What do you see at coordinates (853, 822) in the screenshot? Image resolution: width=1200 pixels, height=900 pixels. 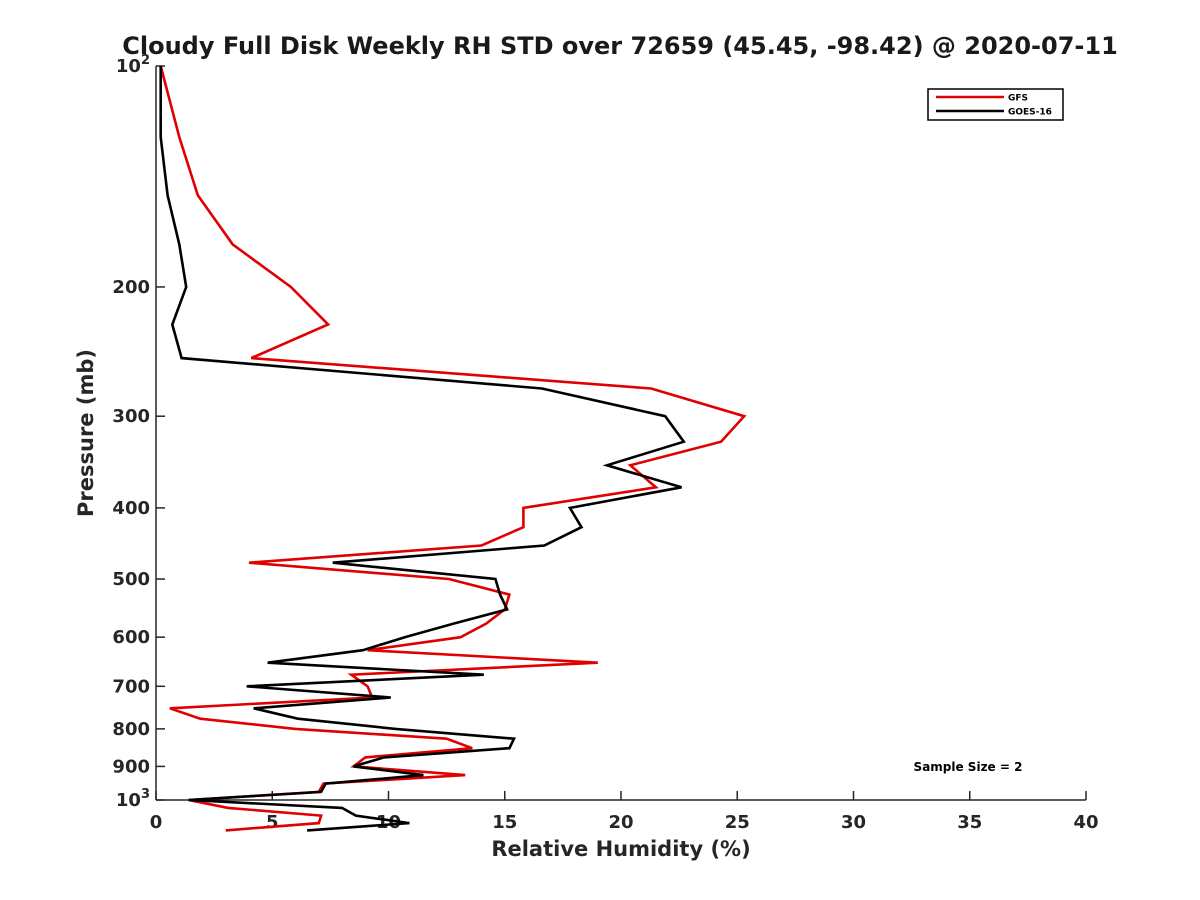 I see `x-tick-label: 30` at bounding box center [853, 822].